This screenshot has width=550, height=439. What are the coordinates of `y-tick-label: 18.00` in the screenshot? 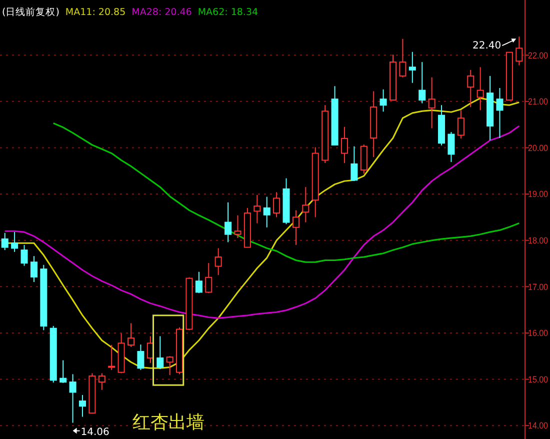 It's located at (539, 240).